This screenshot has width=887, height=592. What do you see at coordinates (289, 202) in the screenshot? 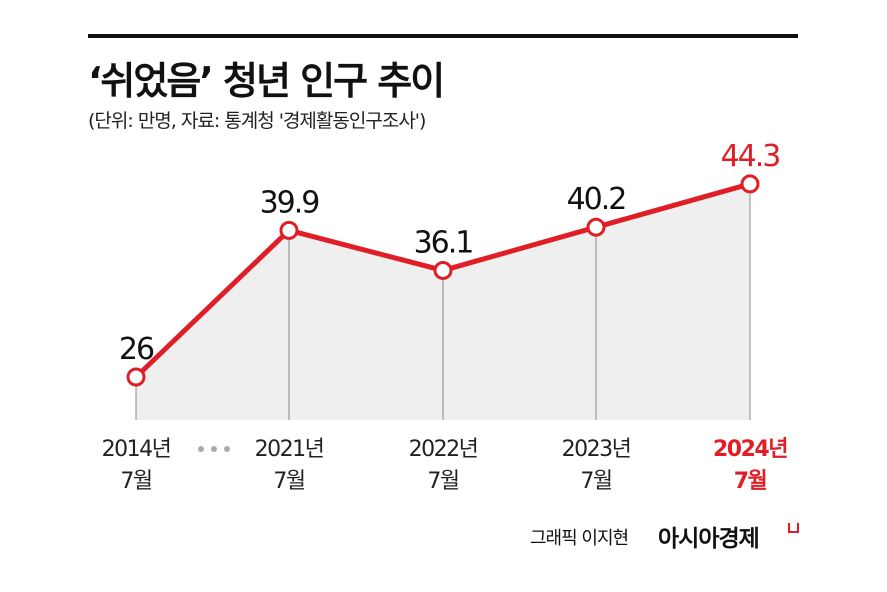
I see `data-label: 39.9` at bounding box center [289, 202].